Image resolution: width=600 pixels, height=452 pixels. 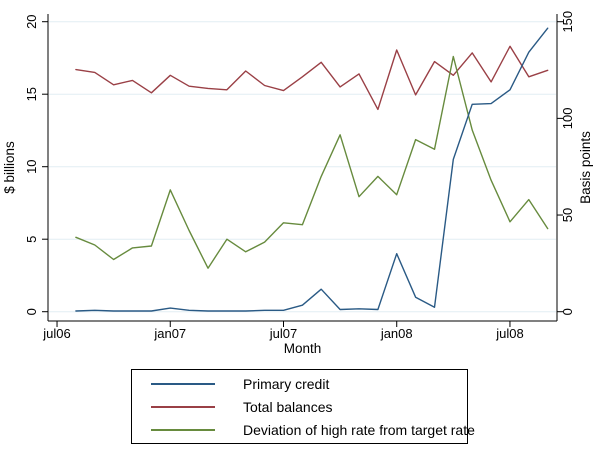 What do you see at coordinates (31, 239) in the screenshot?
I see `left-tick-label: 5` at bounding box center [31, 239].